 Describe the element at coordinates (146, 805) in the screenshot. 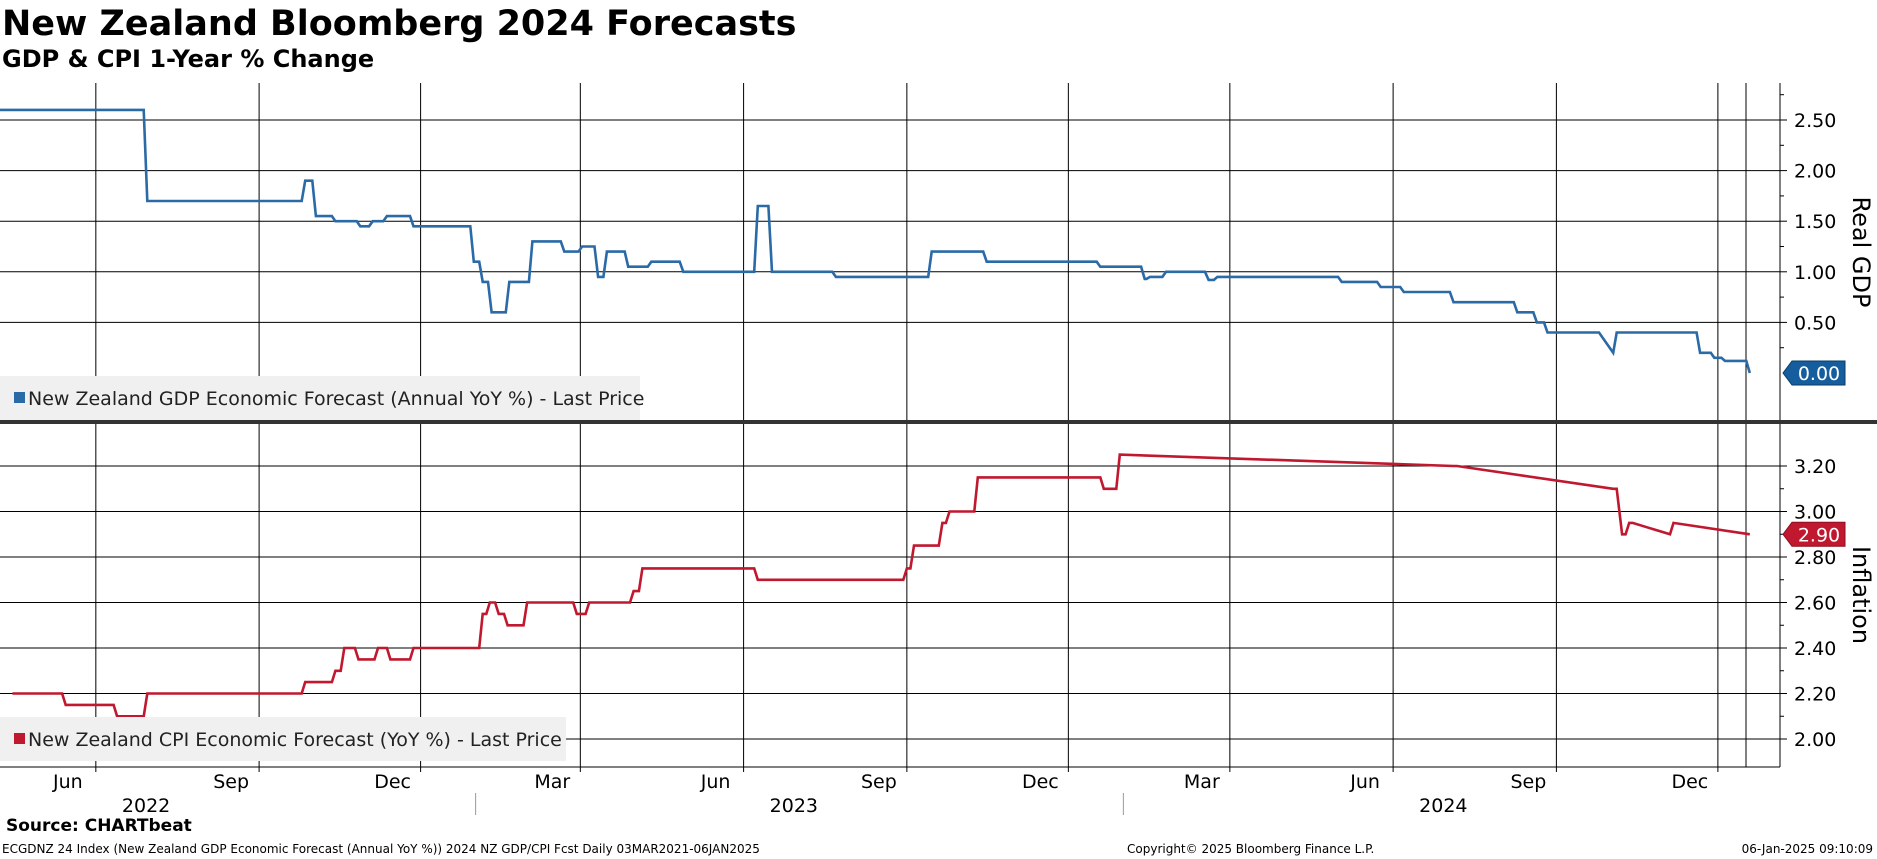

I see `x-year-label: 2022` at that location.